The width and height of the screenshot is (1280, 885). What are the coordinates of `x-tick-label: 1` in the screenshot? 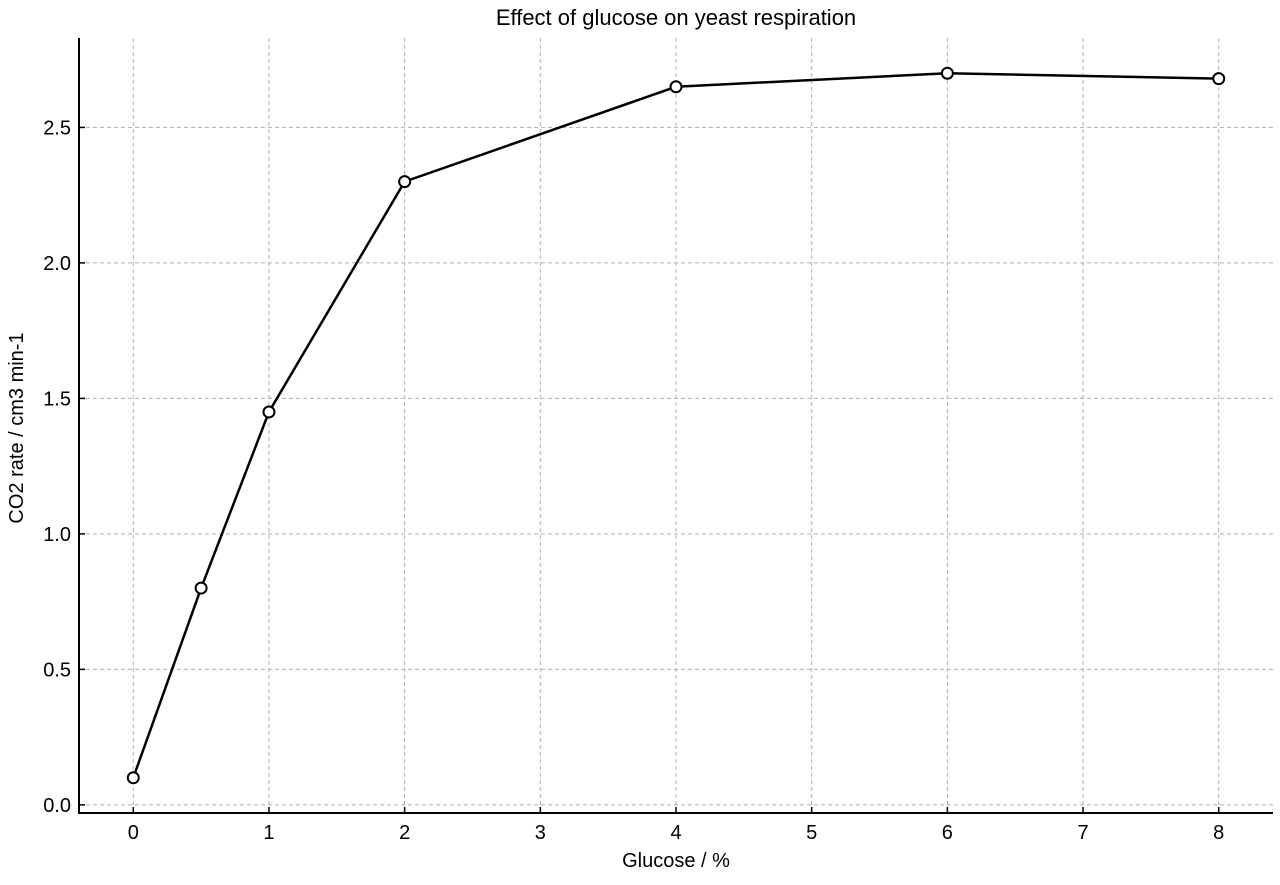 It's located at (268, 833).